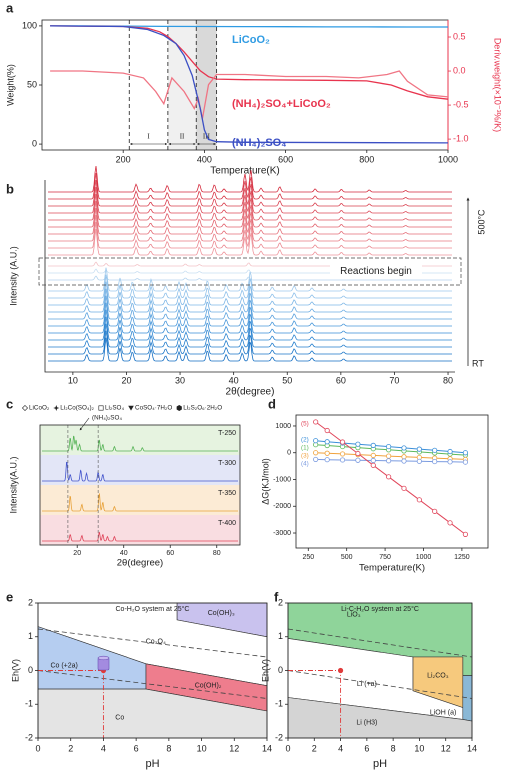 This screenshot has width=505, height=778. What do you see at coordinates (285, 159) in the screenshot?
I see `x-tick-label: 600` at bounding box center [285, 159].